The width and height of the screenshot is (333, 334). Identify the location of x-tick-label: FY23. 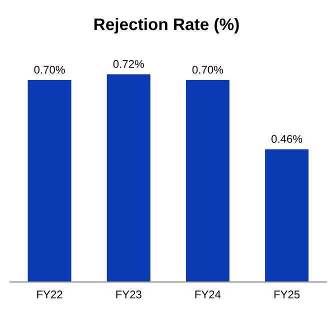
(129, 294).